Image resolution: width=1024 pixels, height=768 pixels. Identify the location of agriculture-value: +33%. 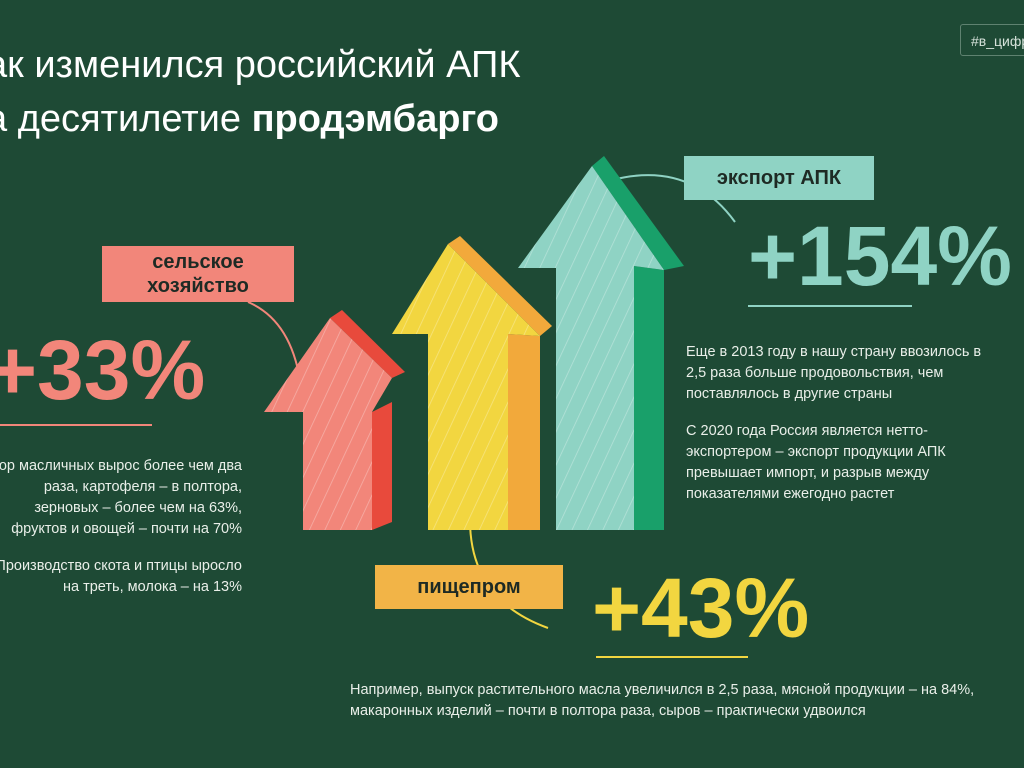
(103, 370).